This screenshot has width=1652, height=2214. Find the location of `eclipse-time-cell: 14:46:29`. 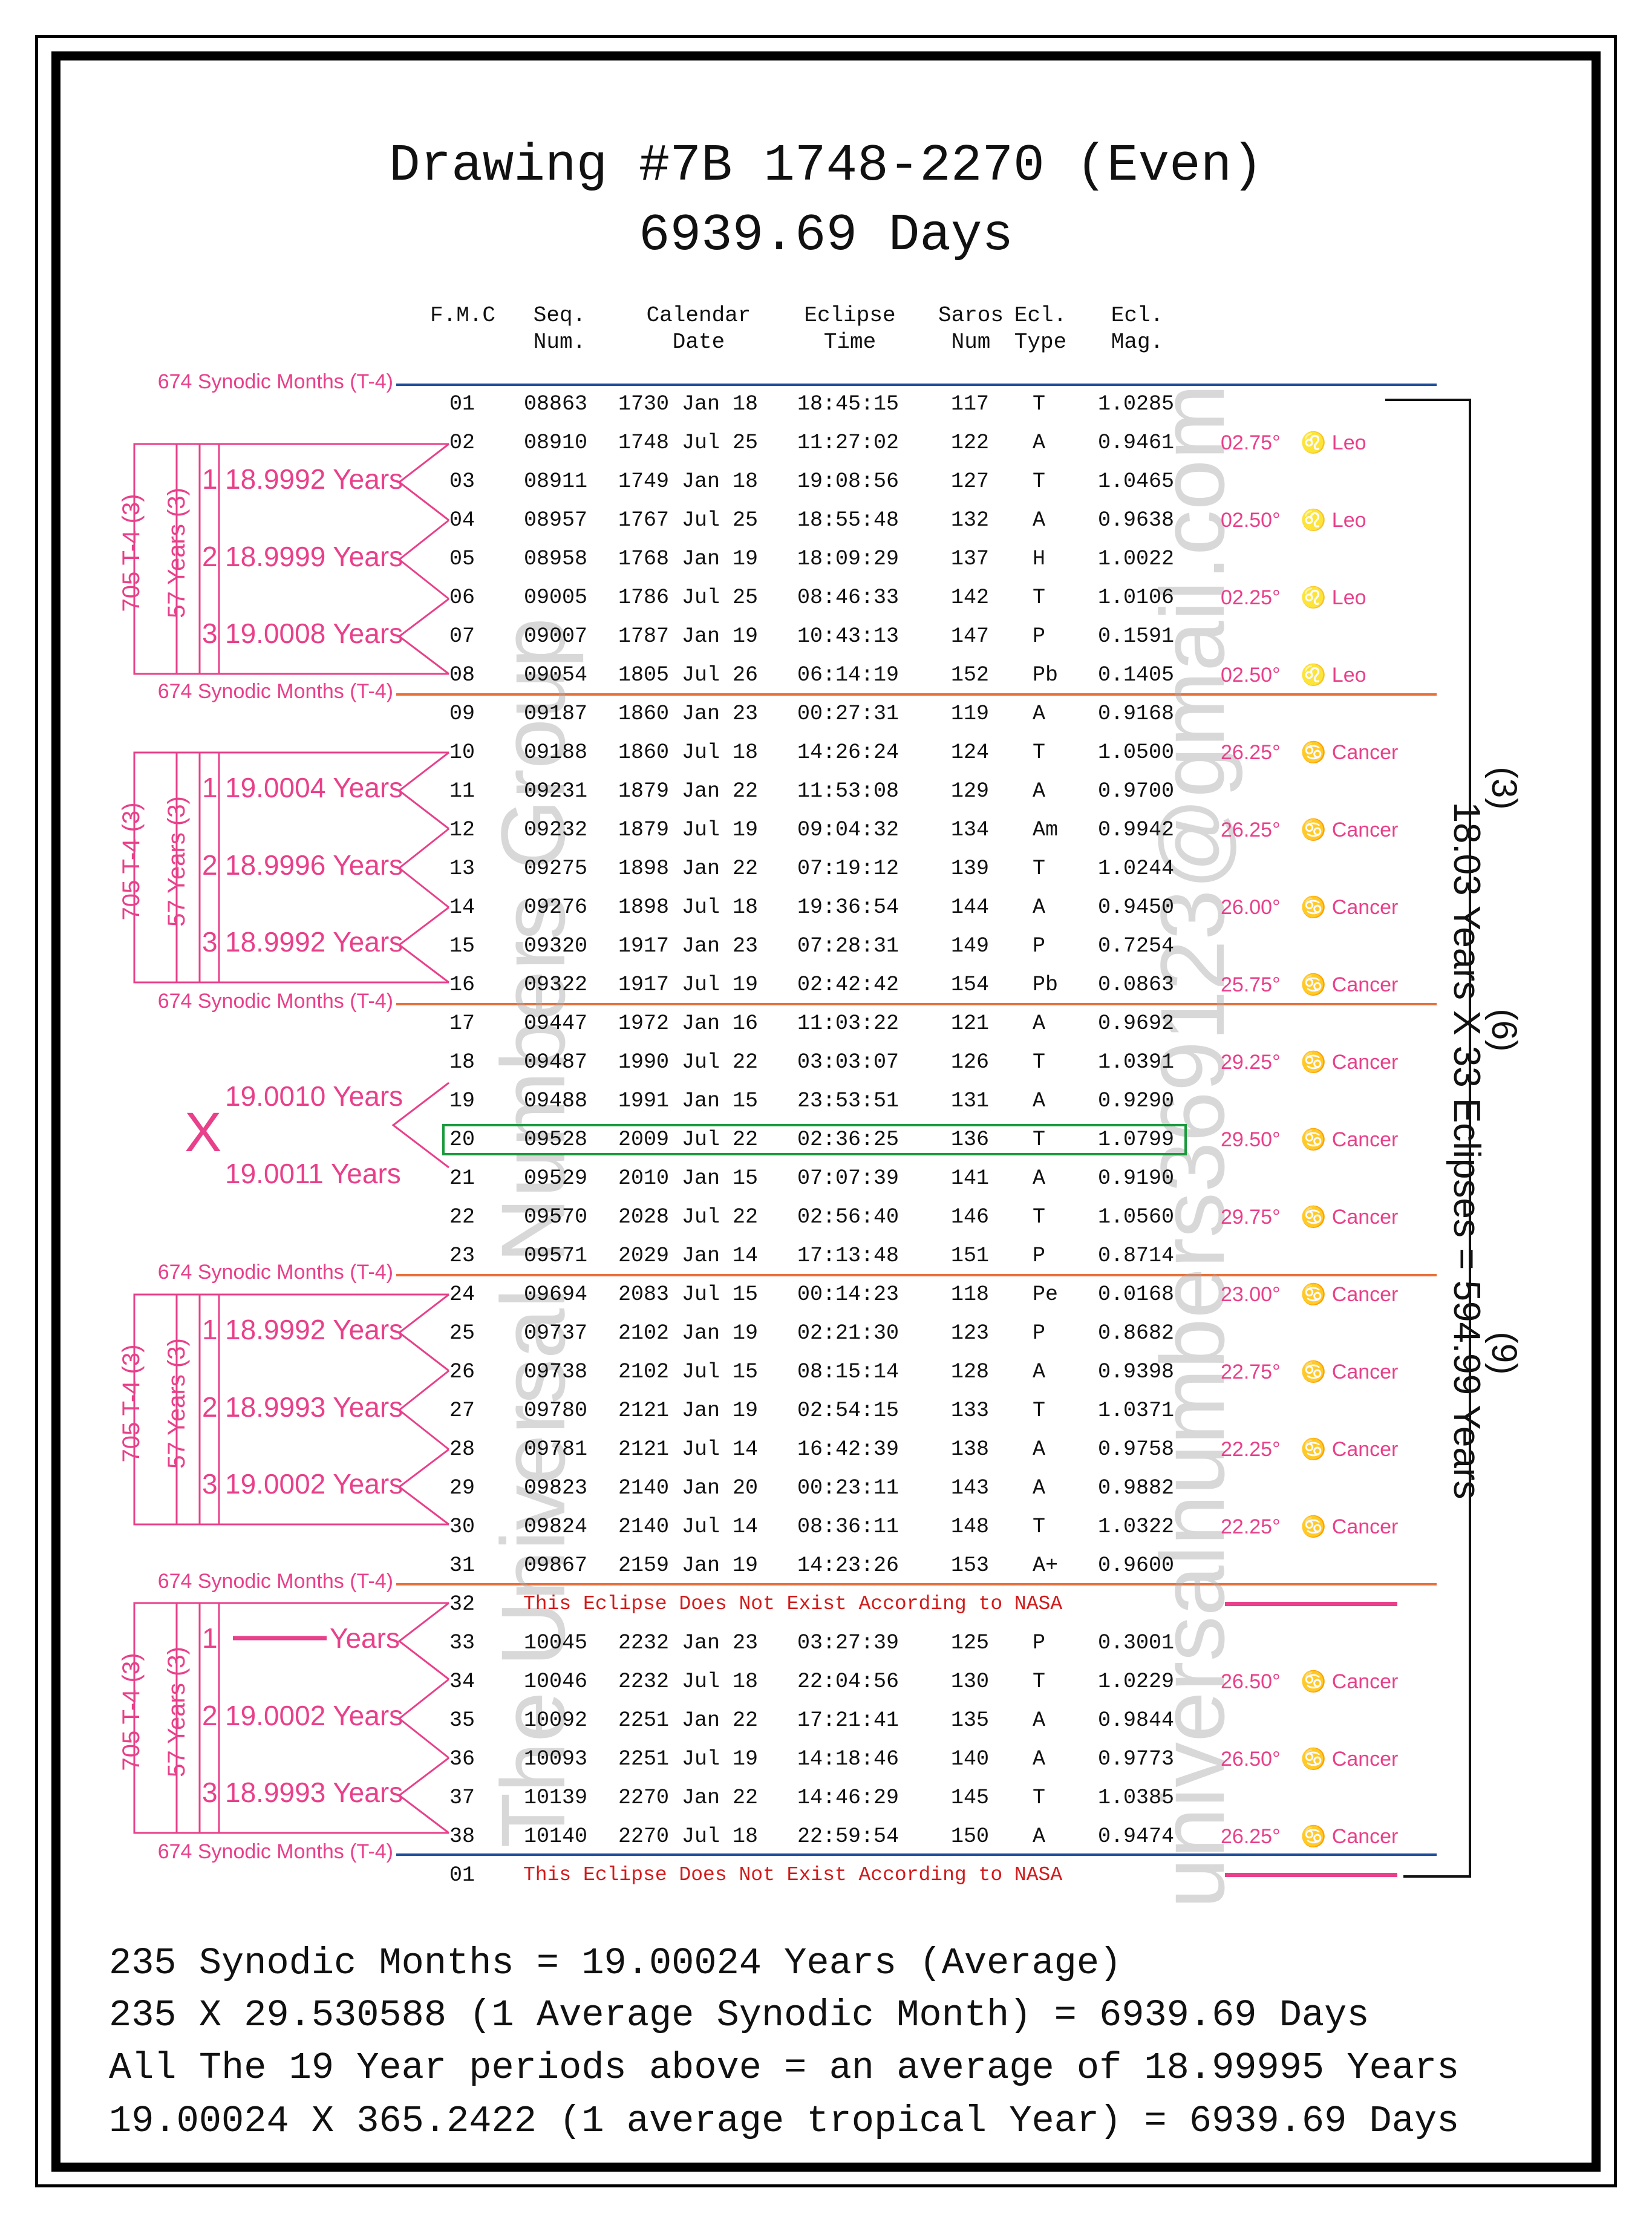

eclipse-time-cell: 14:46:29 is located at coordinates (848, 1798).